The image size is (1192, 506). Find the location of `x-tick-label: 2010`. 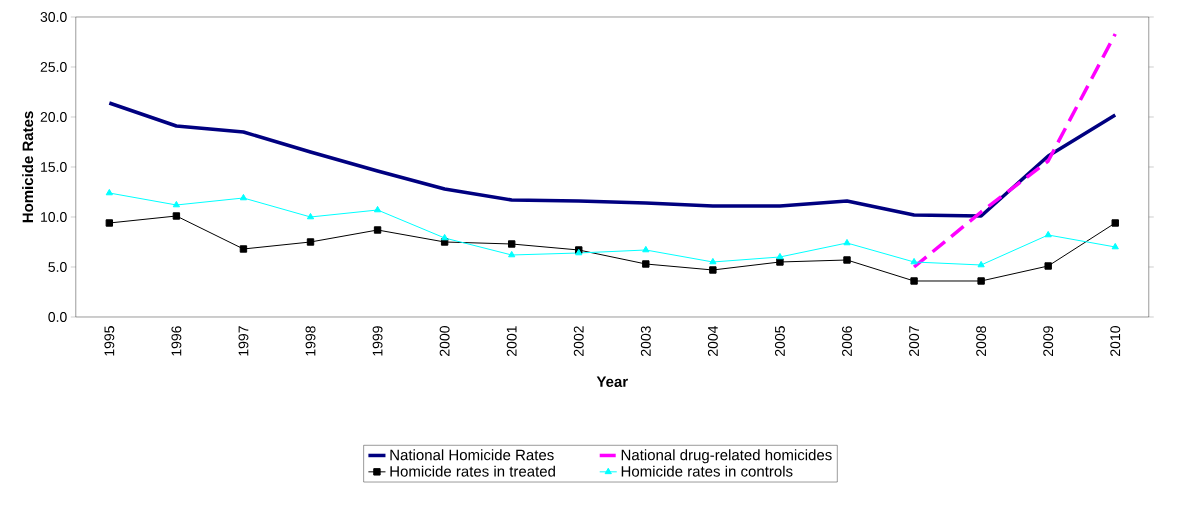

x-tick-label: 2010 is located at coordinates (1115, 341).